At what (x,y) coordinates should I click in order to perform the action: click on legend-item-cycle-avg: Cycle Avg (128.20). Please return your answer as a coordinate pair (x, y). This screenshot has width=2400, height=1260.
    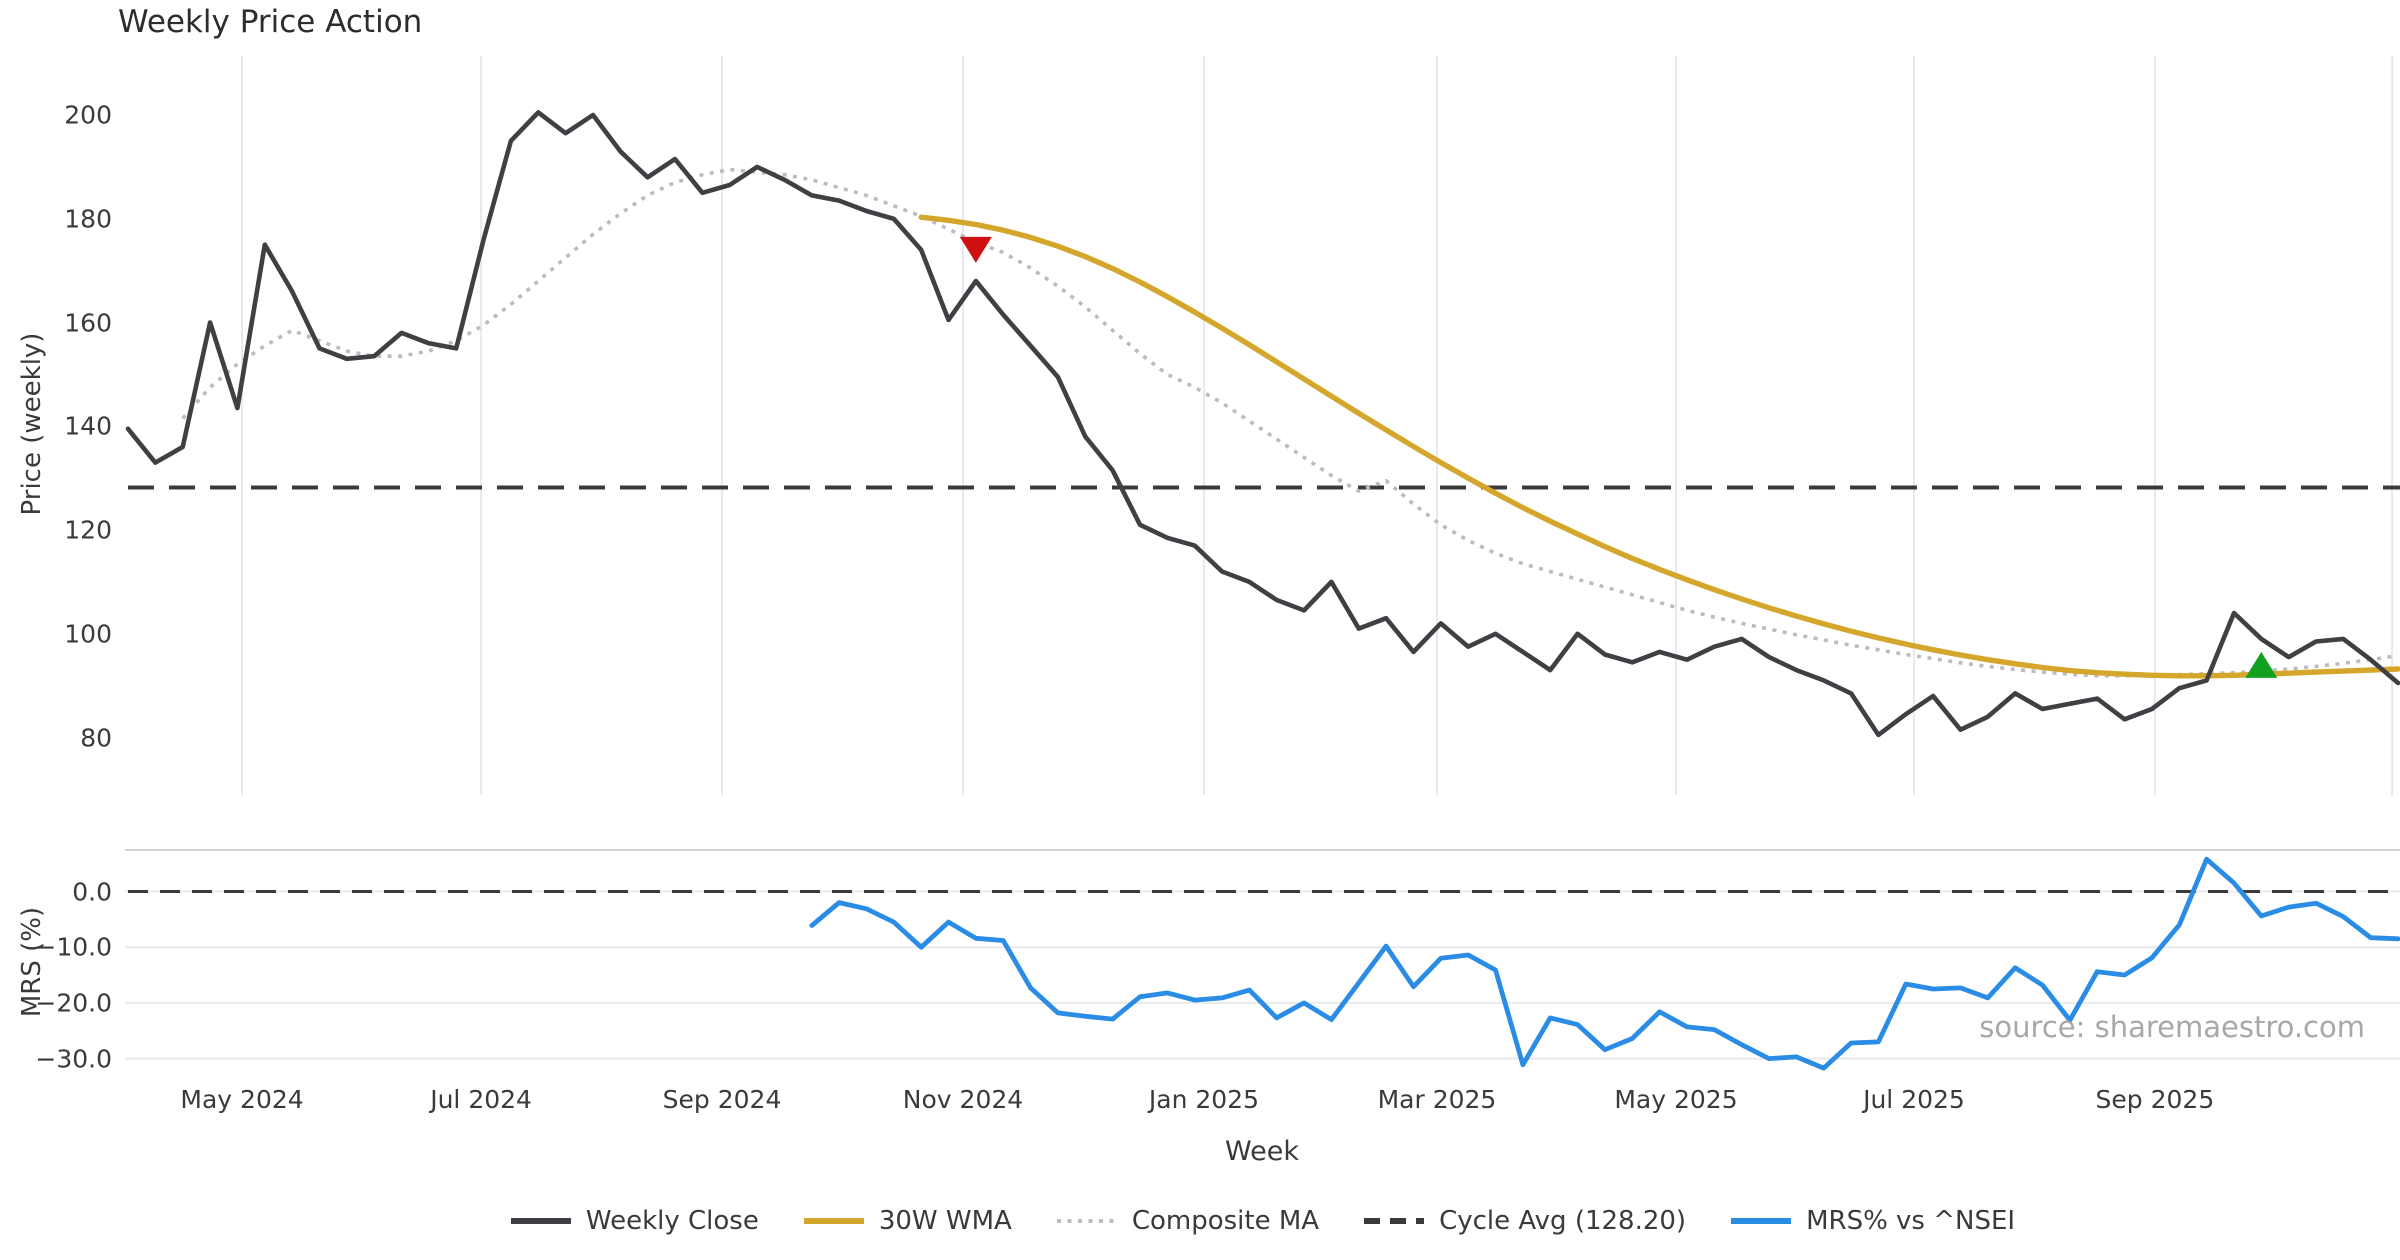
    Looking at the image, I should click on (1524, 1221).